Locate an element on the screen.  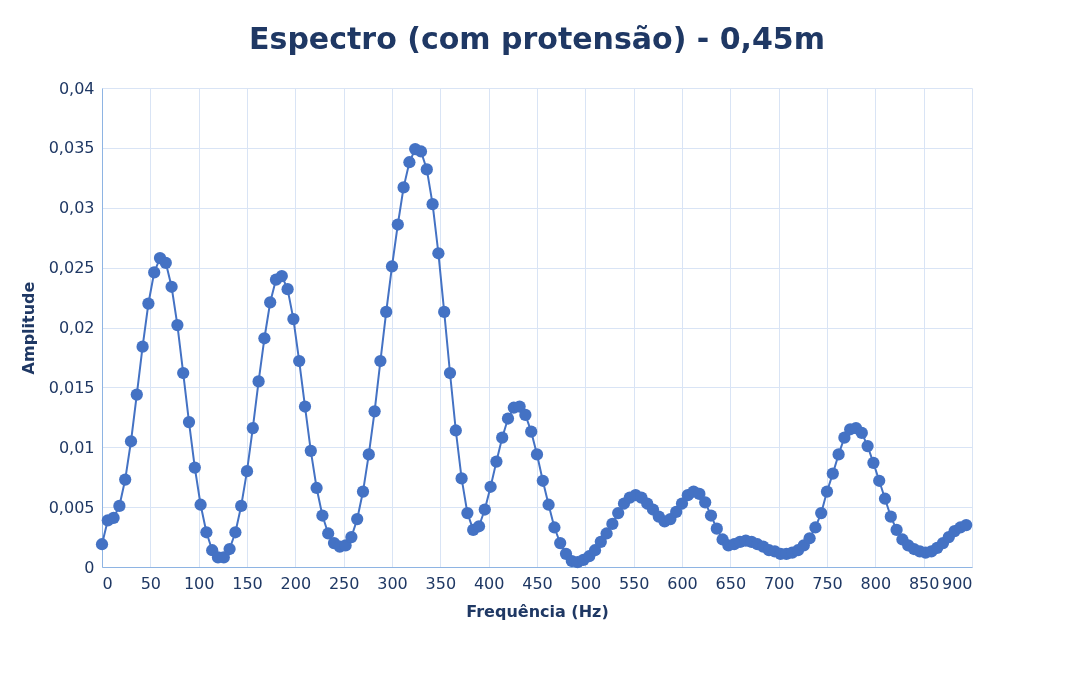
chart-title: Espectro (com protensão) - 0,45m is located at coordinates (537, 38).